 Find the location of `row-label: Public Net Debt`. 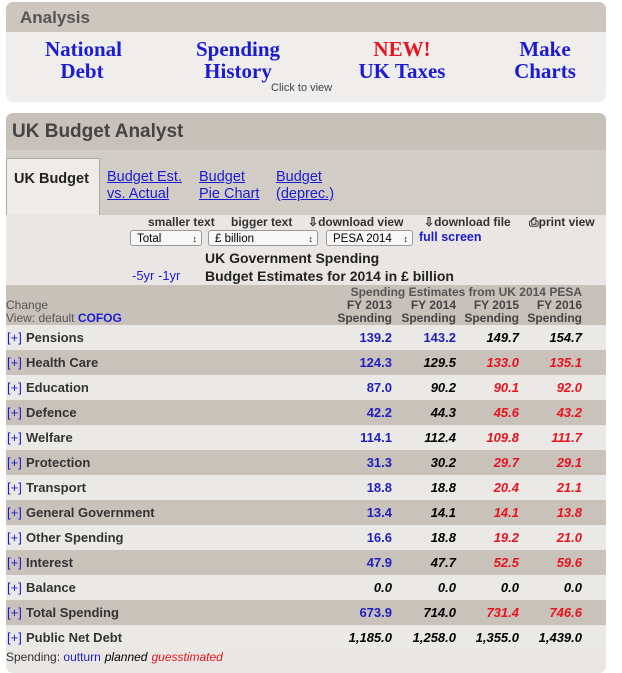

row-label: Public Net Debt is located at coordinates (74, 637).